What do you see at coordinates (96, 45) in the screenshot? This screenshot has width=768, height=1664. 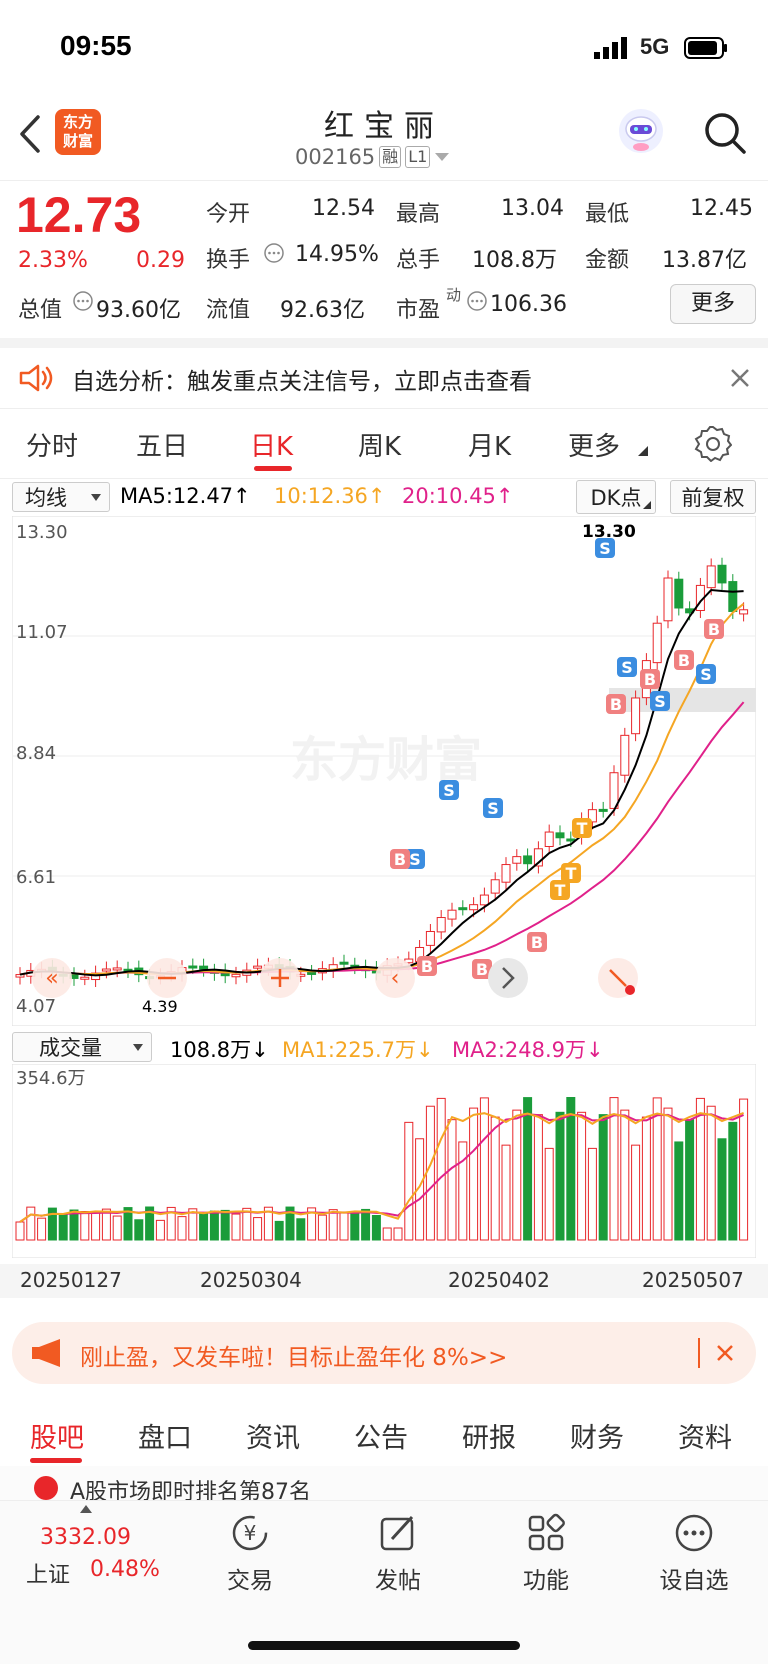 I see `clock: 09:55` at bounding box center [96, 45].